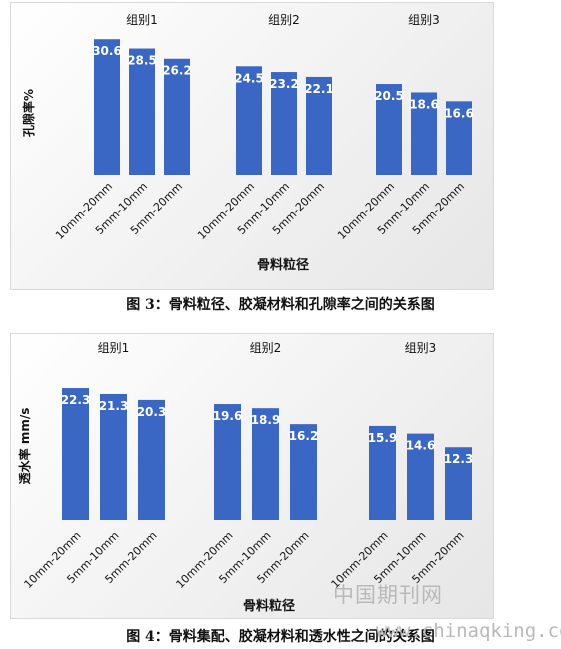  What do you see at coordinates (76, 400) in the screenshot?
I see `data-label: 22.3` at bounding box center [76, 400].